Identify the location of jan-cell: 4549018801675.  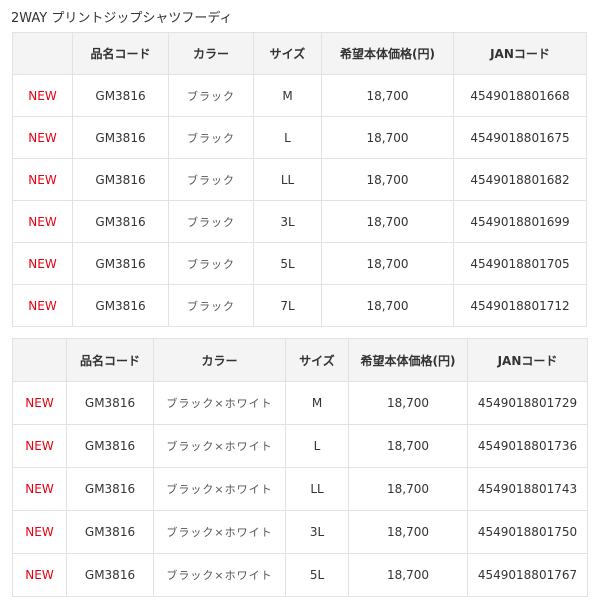
(520, 137).